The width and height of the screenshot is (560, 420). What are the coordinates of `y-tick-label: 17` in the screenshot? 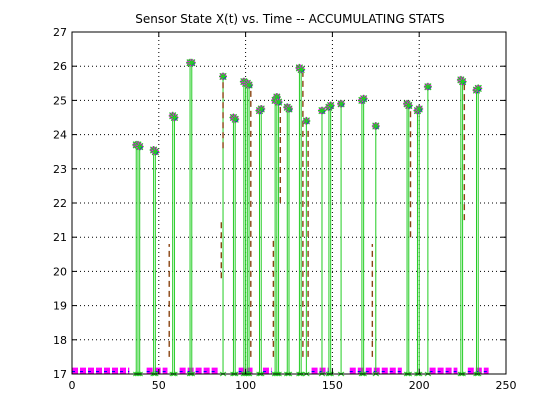 It's located at (60, 374).